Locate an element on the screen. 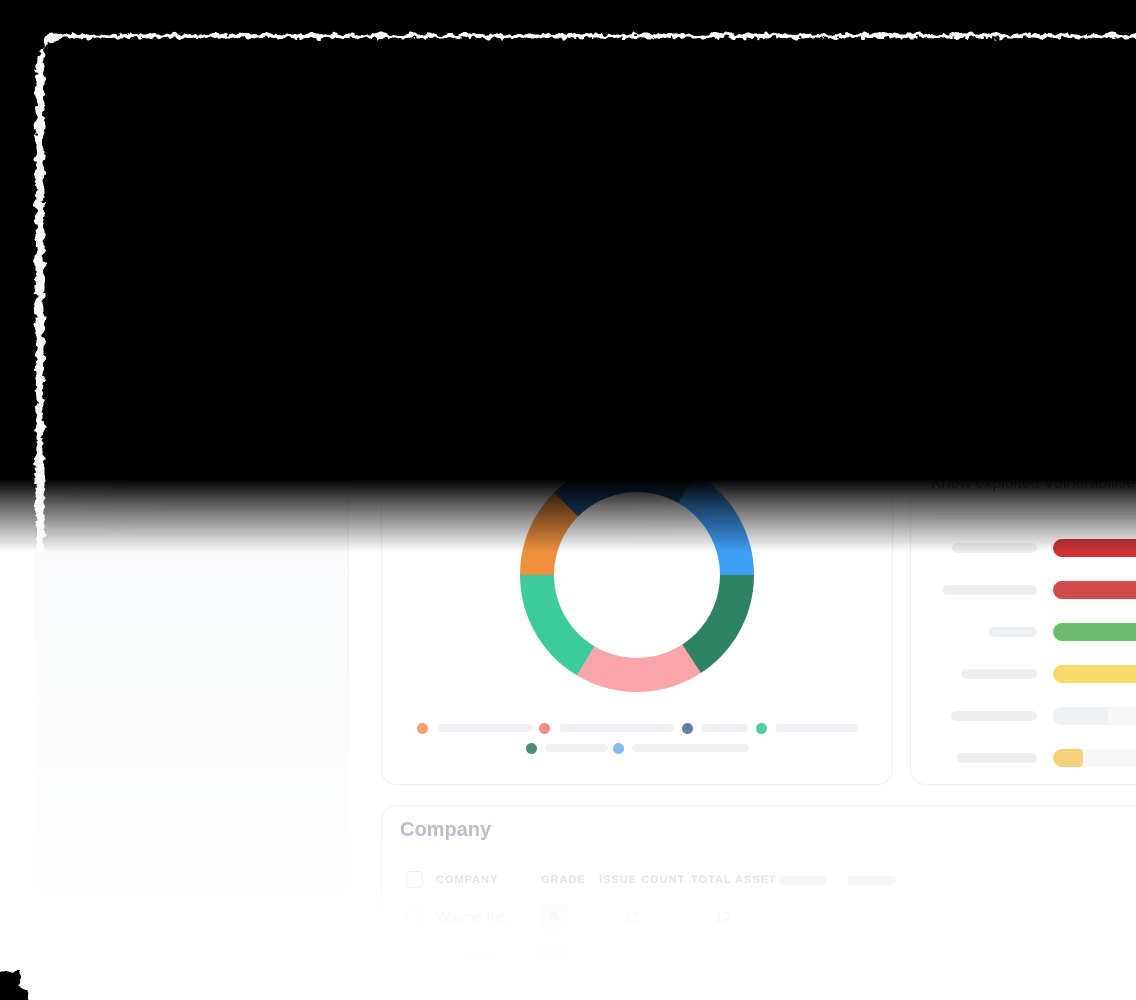 This screenshot has height=1000, width=1136. company-table-title: Company is located at coordinates (446, 830).